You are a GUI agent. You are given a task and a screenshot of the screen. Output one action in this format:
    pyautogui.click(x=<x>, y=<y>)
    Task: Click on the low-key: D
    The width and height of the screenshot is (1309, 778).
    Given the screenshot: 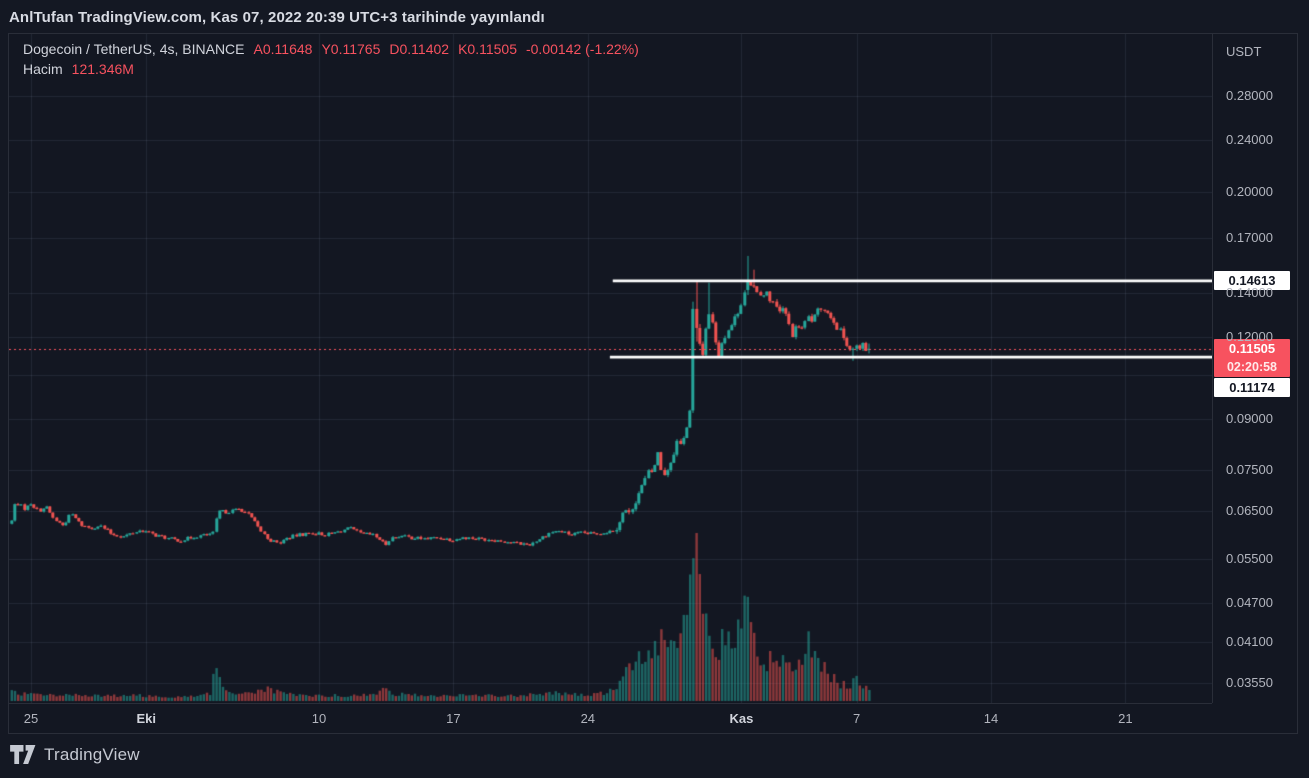 What is the action you would take?
    pyautogui.click(x=394, y=49)
    